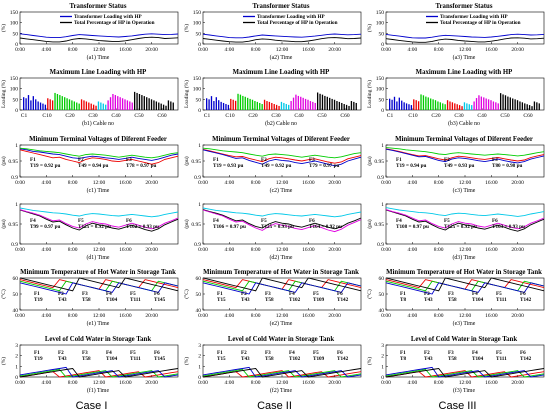 This screenshot has width=550, height=420. Describe the element at coordinates (269, 300) in the screenshot. I see `feeder-node: T58` at that location.